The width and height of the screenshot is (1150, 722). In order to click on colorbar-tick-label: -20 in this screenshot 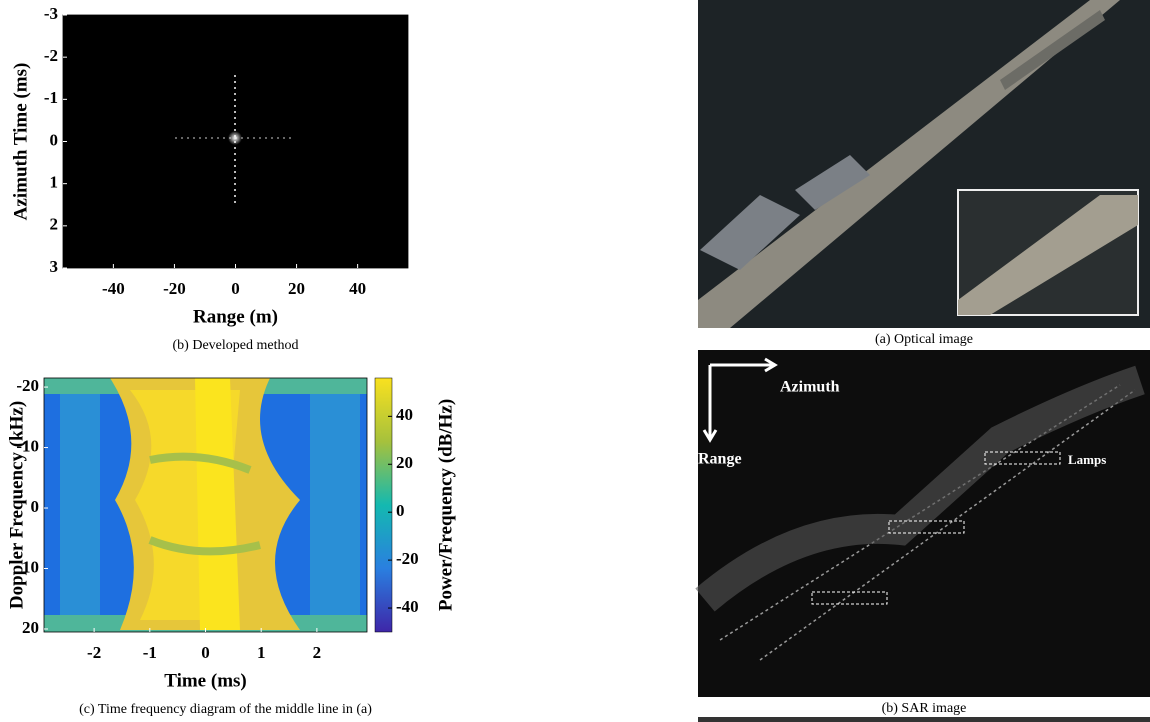, I will do `click(407, 558)`.